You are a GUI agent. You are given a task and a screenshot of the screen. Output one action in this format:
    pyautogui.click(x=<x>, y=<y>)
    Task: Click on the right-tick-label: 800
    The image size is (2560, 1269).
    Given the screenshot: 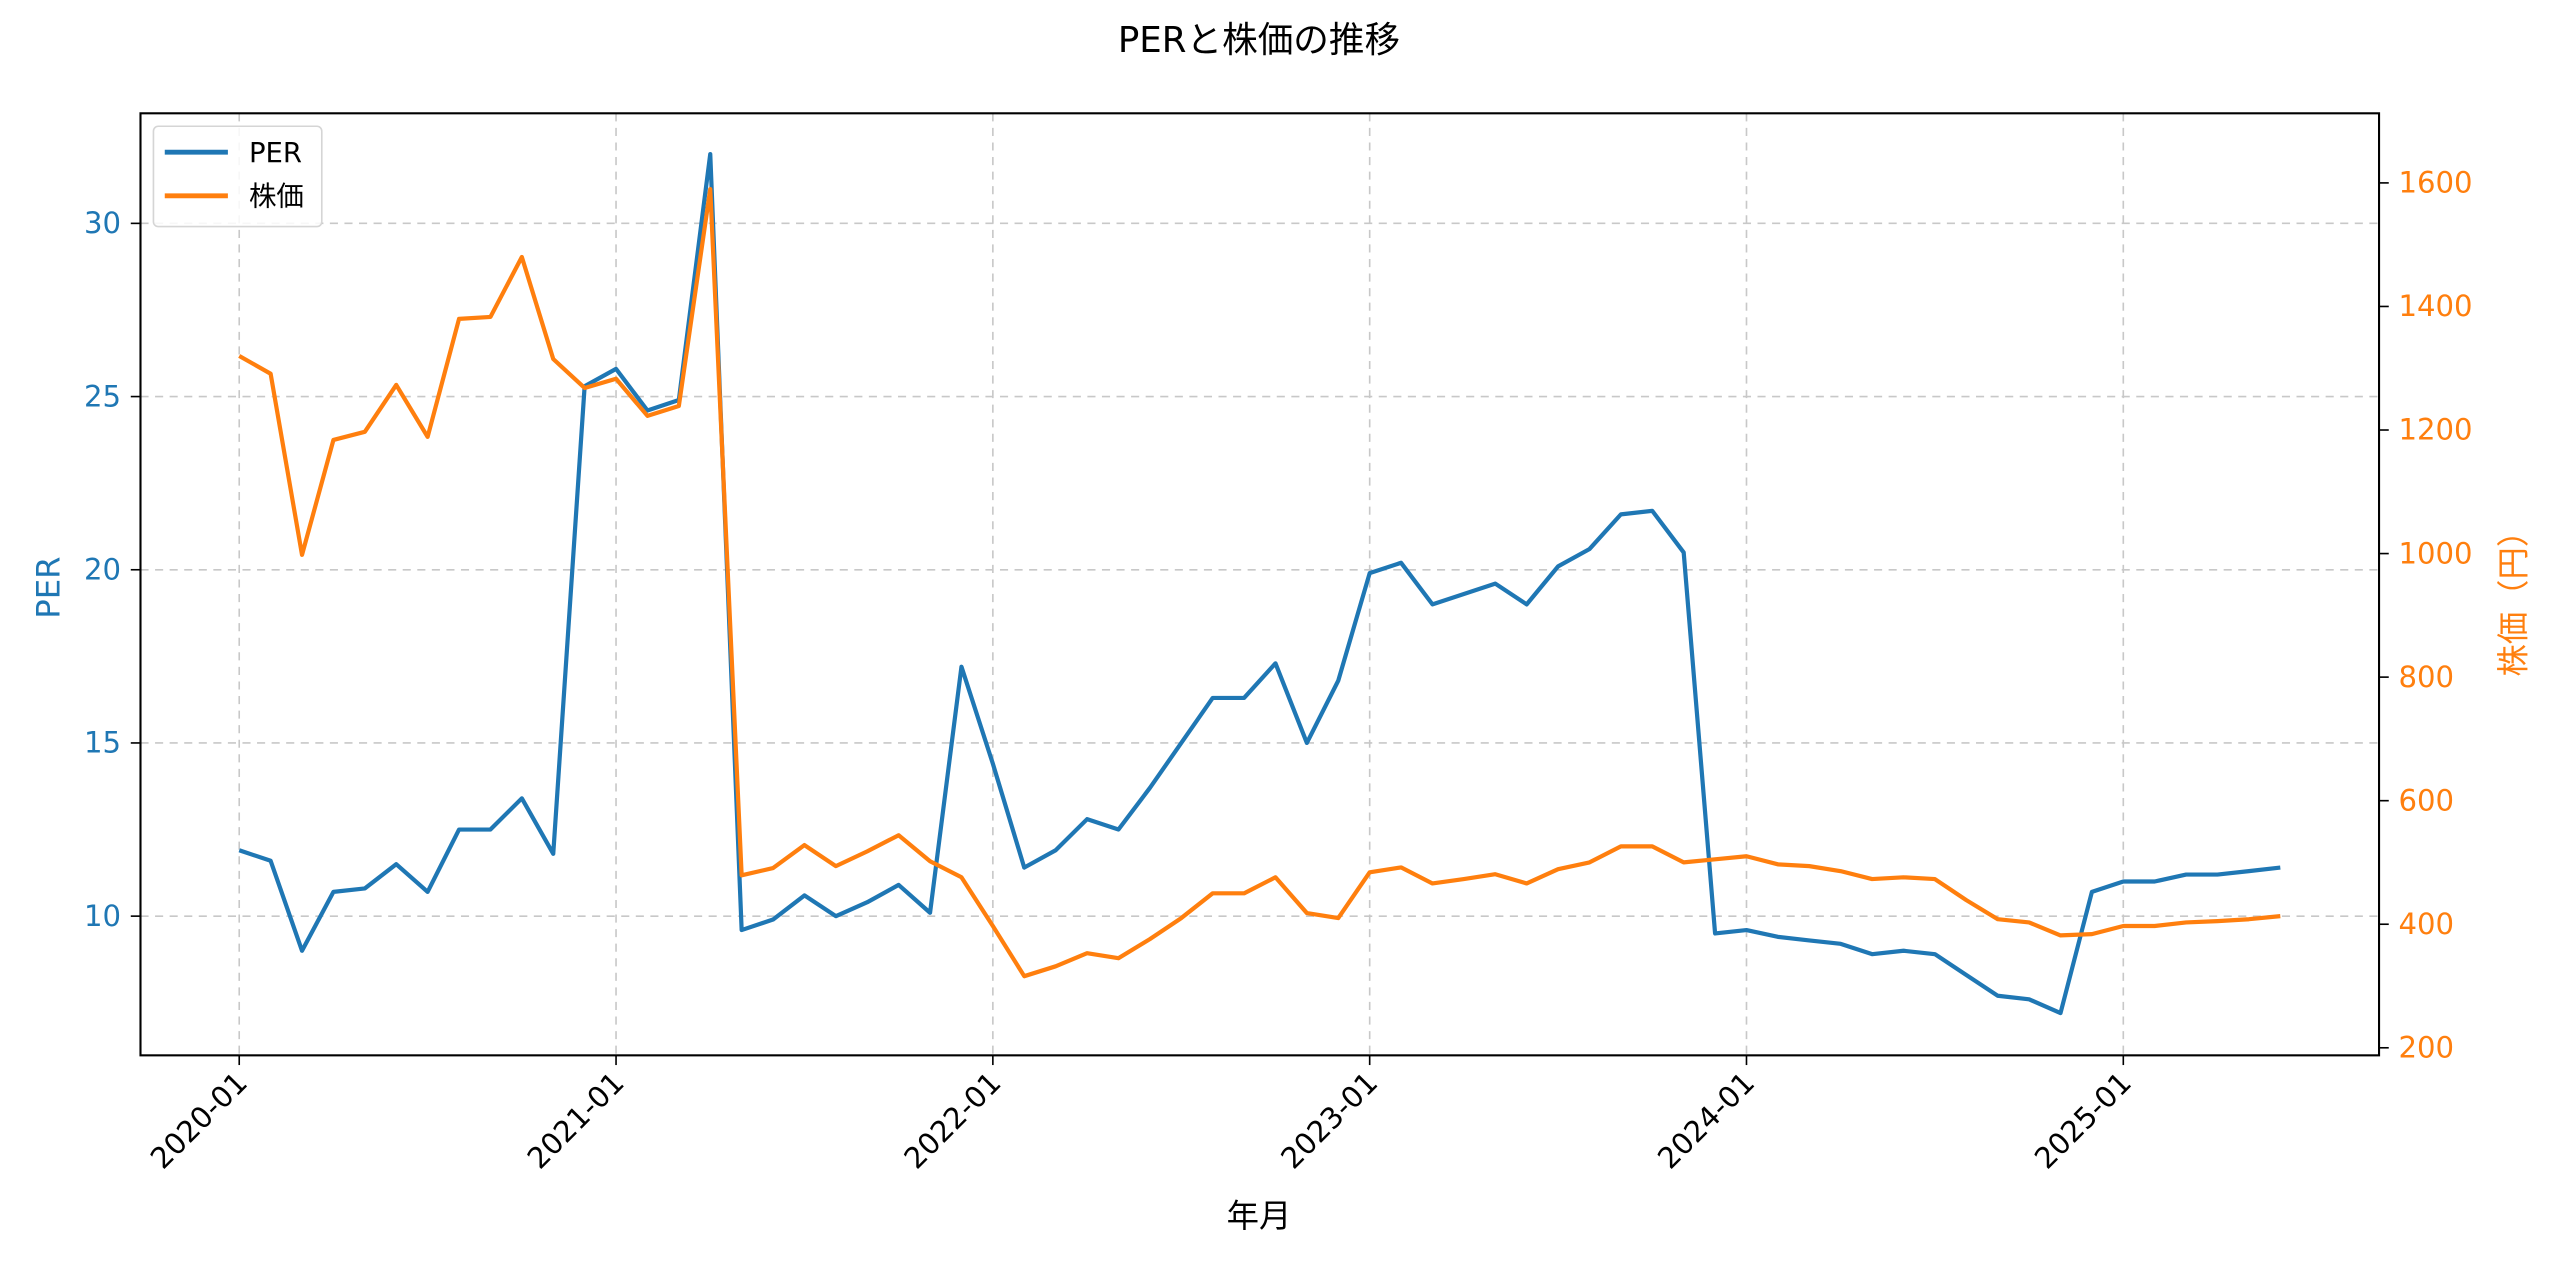 What is the action you would take?
    pyautogui.click(x=2426, y=677)
    